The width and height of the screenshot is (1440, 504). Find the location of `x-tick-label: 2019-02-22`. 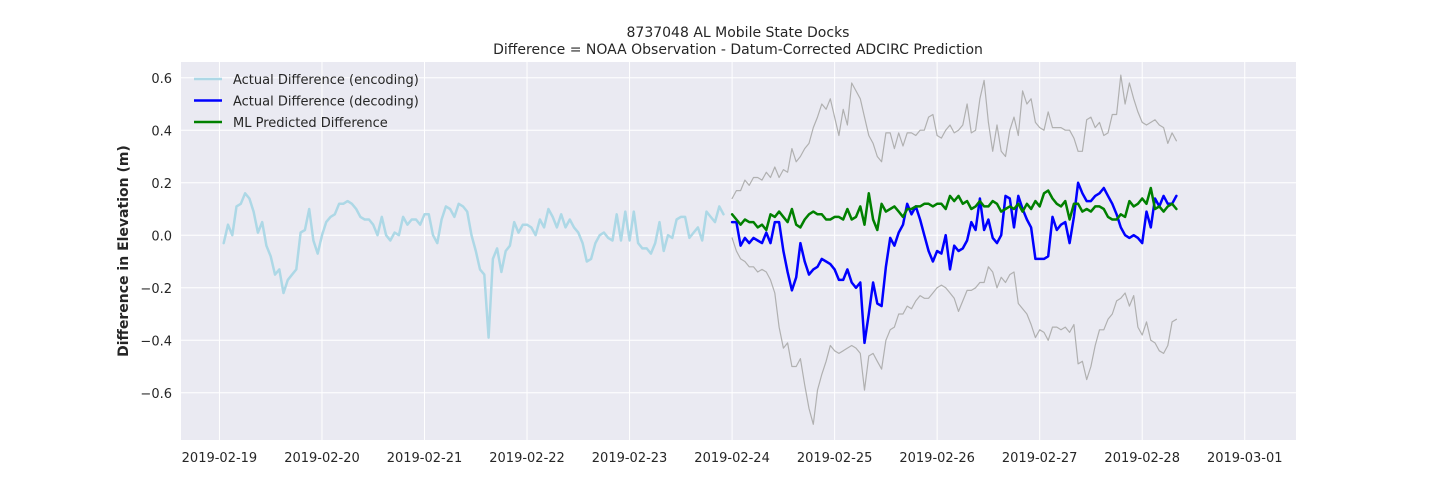

x-tick-label: 2019-02-22 is located at coordinates (527, 458).